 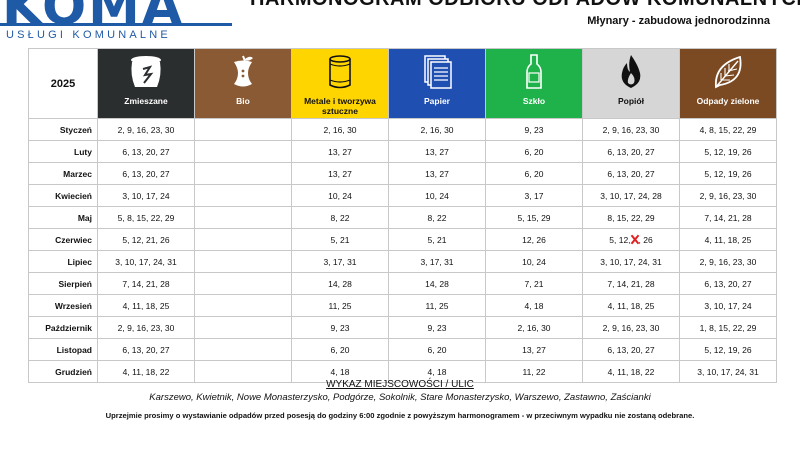 What do you see at coordinates (534, 71) in the screenshot?
I see `bottle-icon` at bounding box center [534, 71].